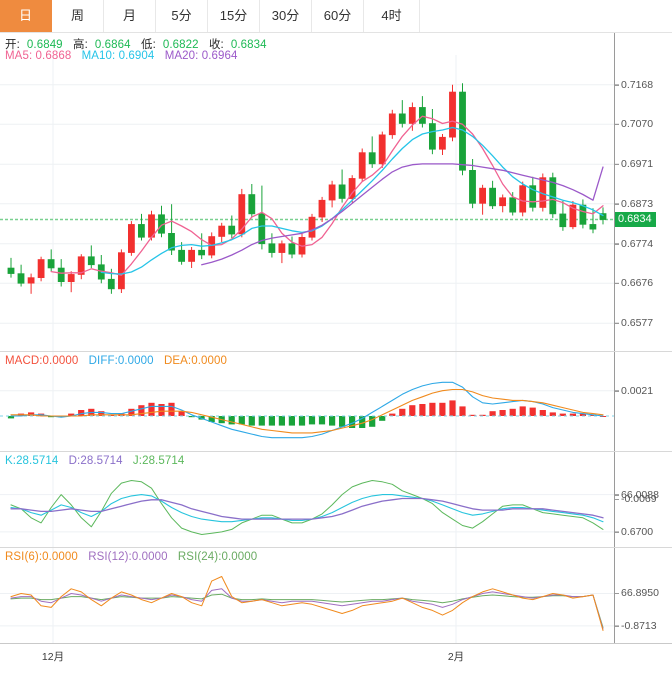  Describe the element at coordinates (53, 657) in the screenshot. I see `date-tick-december: 12月` at that location.